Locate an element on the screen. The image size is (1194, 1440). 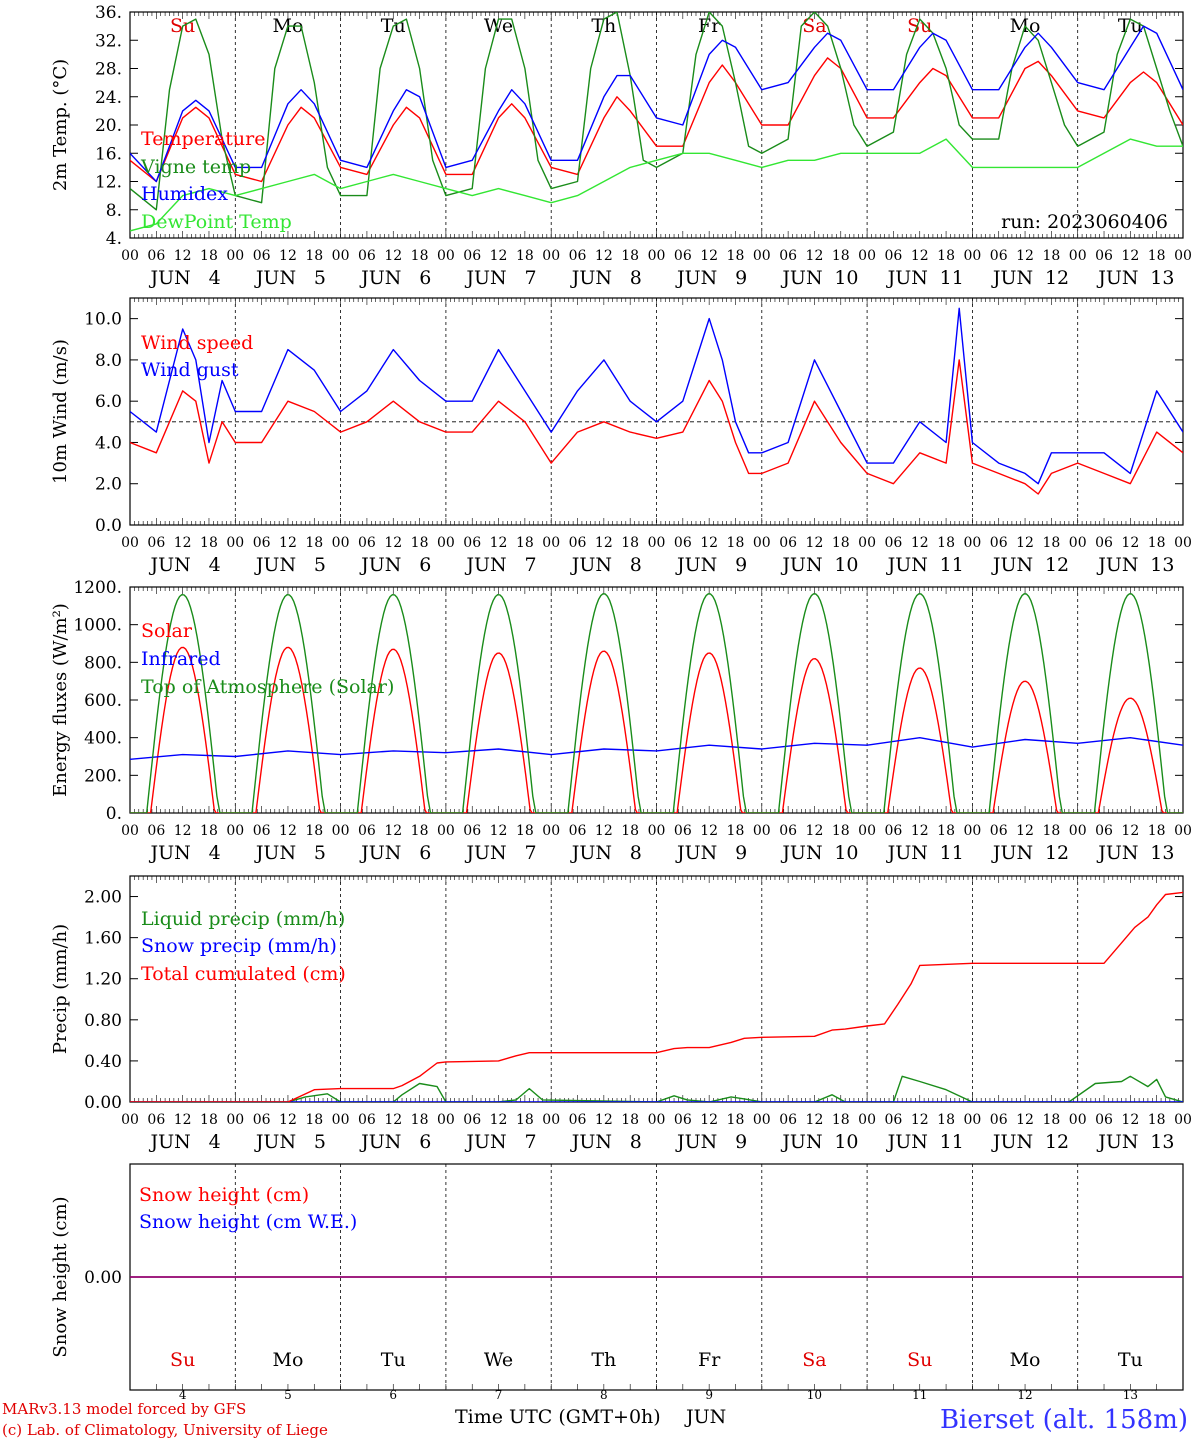
x-day-number: 13 is located at coordinates (1162, 565).